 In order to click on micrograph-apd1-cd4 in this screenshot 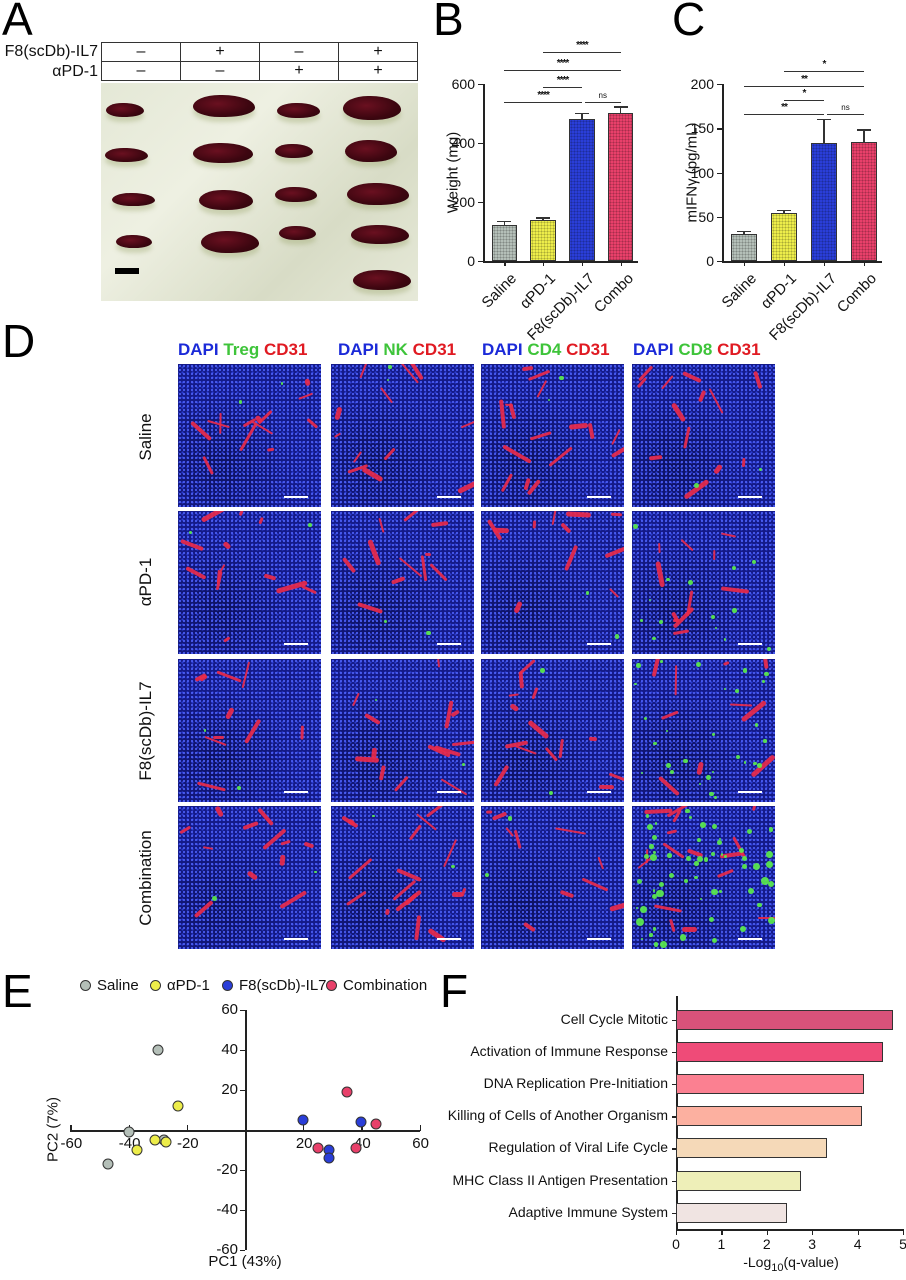, I will do `click(552, 582)`.